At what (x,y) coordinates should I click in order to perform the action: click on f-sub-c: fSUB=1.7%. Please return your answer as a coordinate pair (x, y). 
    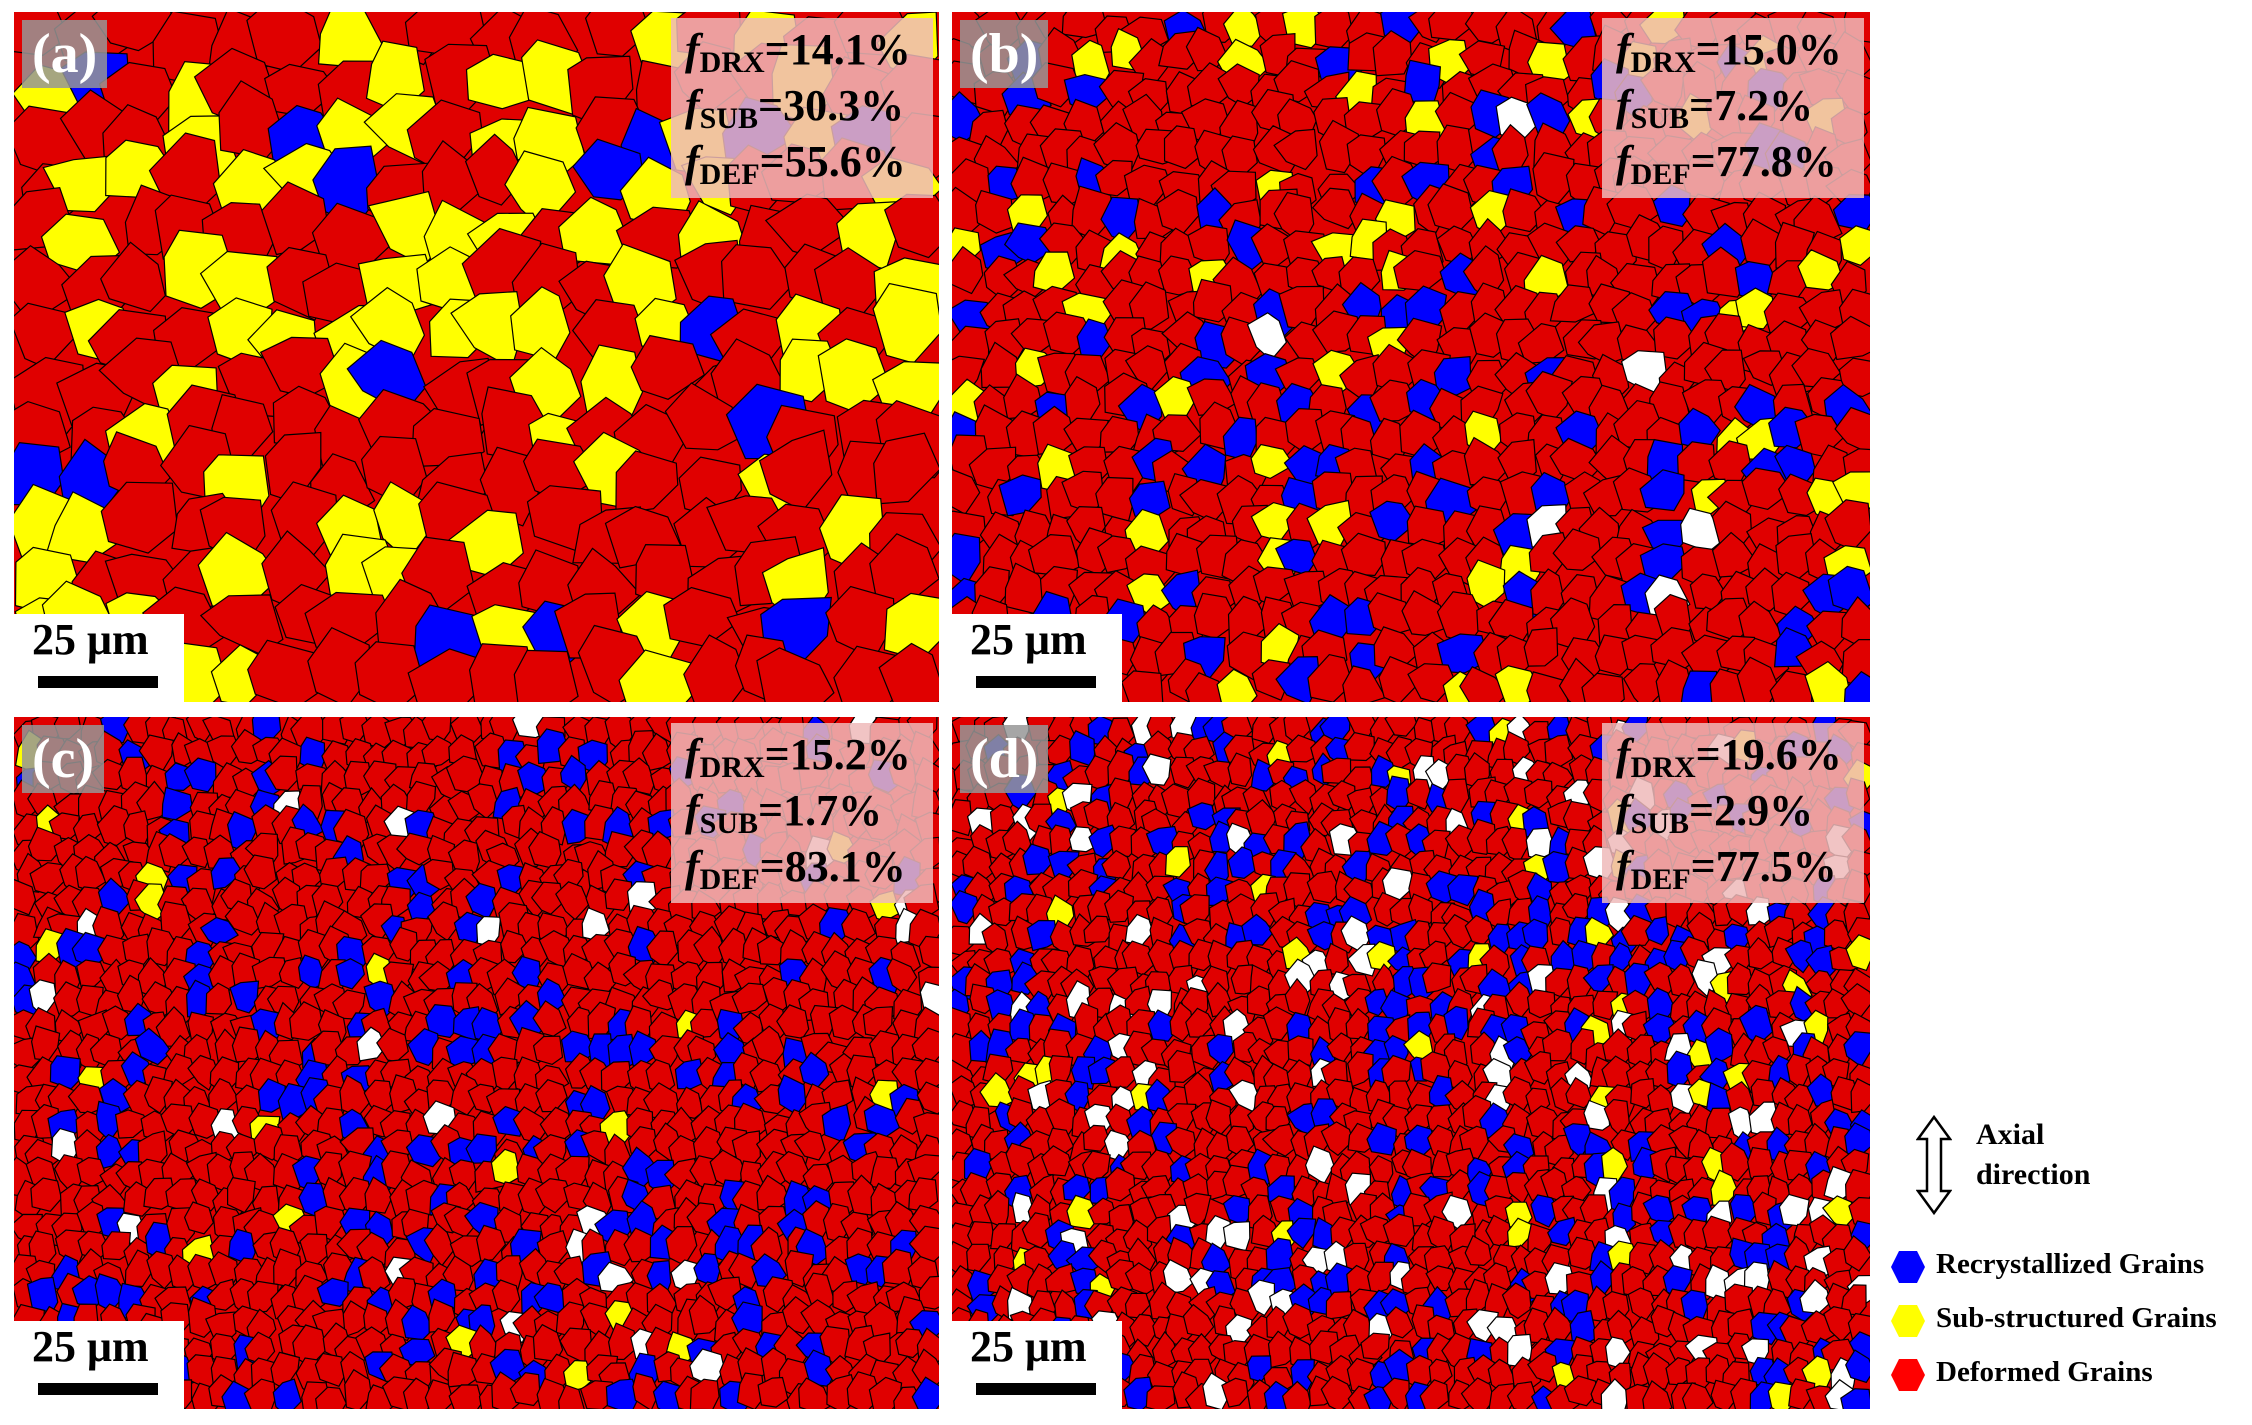
    Looking at the image, I should click on (784, 813).